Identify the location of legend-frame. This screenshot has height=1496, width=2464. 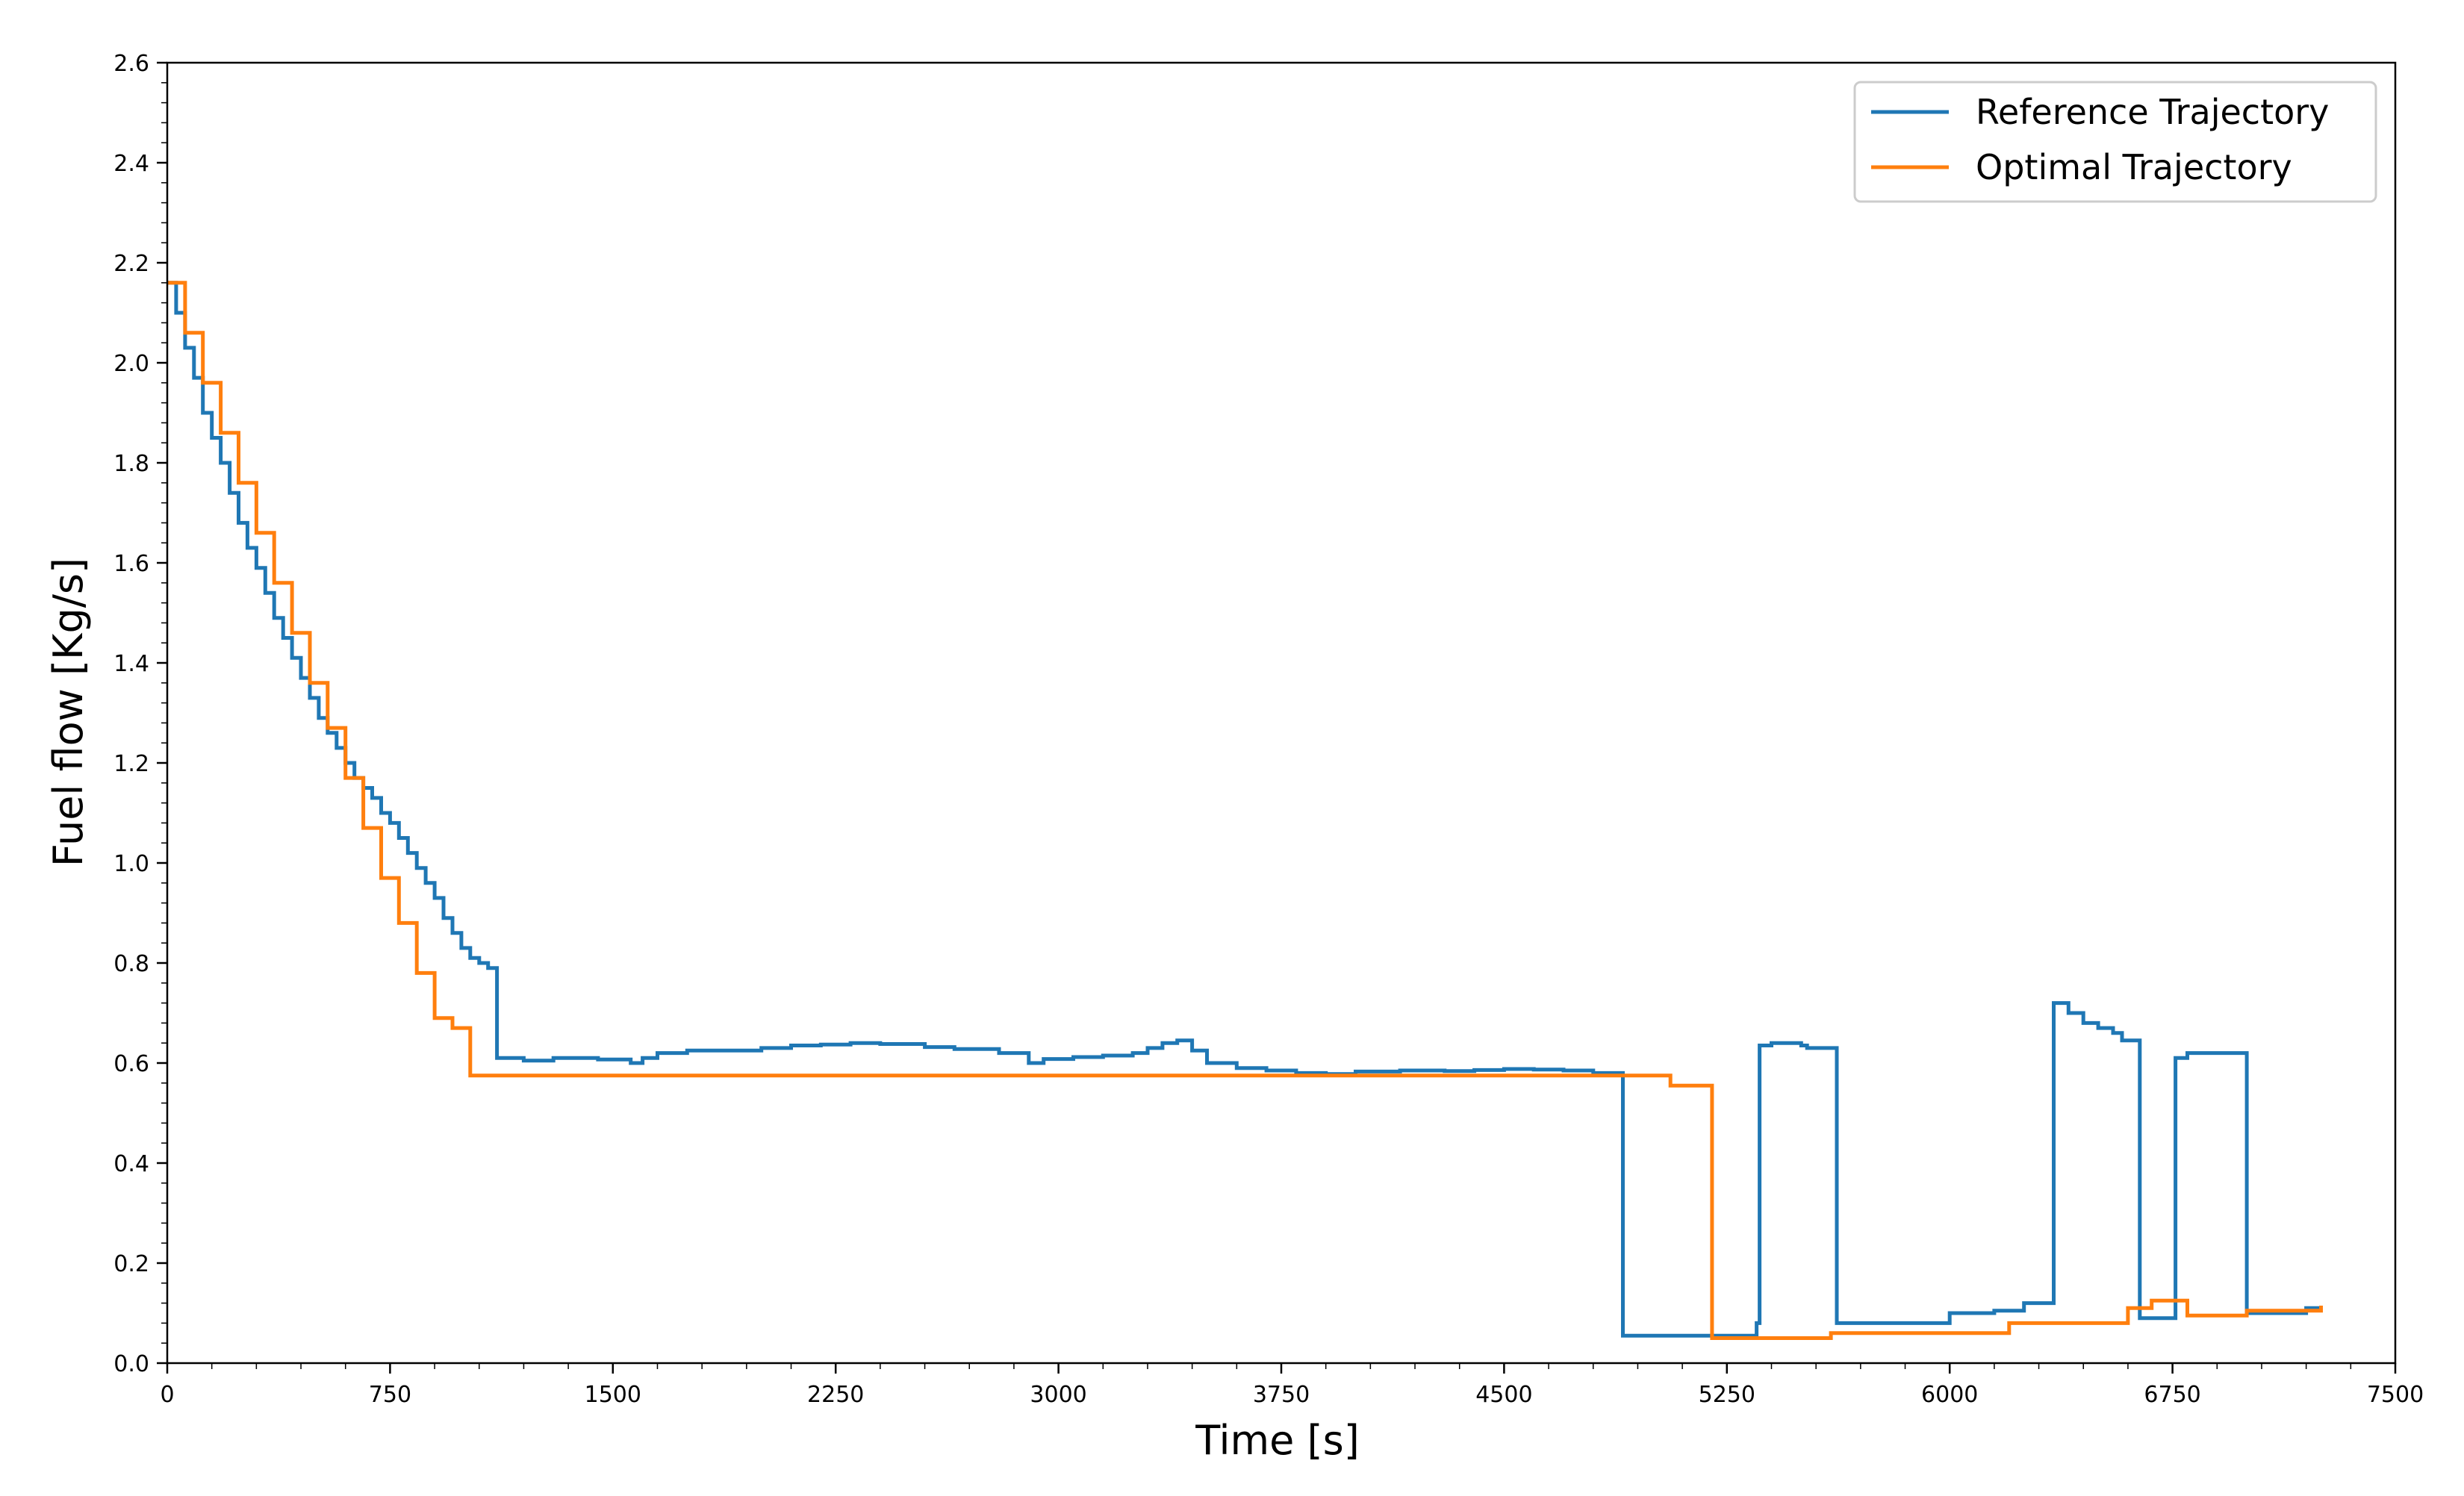
(2115, 142).